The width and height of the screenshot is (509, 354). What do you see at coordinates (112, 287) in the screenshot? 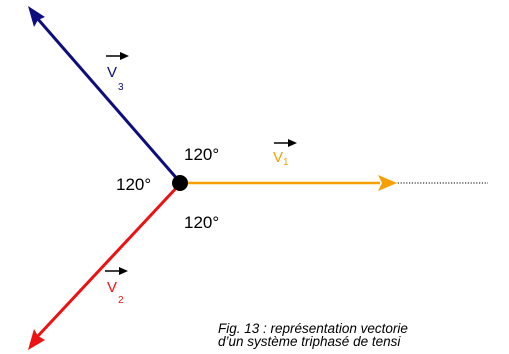
I see `v2-label-letter: V` at bounding box center [112, 287].